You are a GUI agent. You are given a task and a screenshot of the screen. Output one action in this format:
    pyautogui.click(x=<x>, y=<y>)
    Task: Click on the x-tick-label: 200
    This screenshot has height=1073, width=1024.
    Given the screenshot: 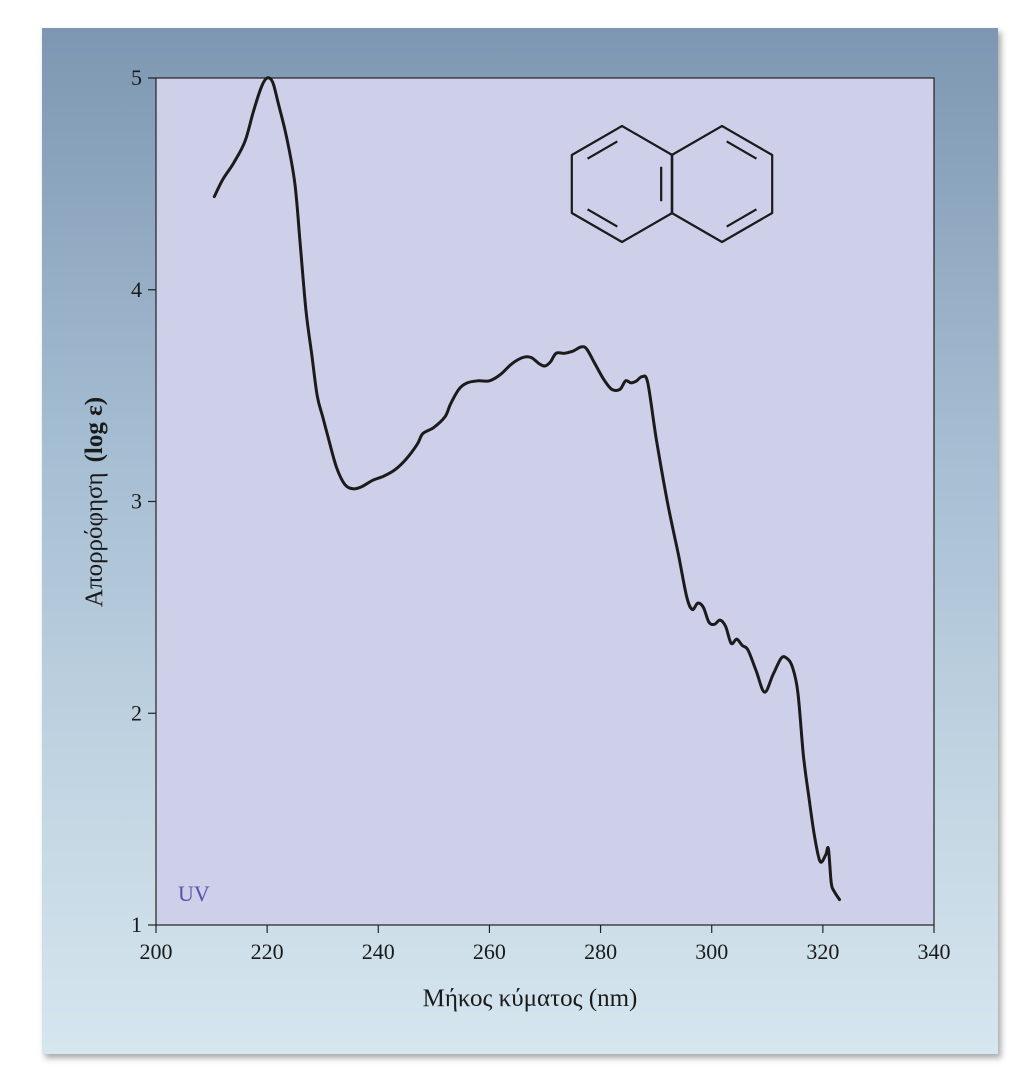 What is the action you would take?
    pyautogui.click(x=156, y=951)
    